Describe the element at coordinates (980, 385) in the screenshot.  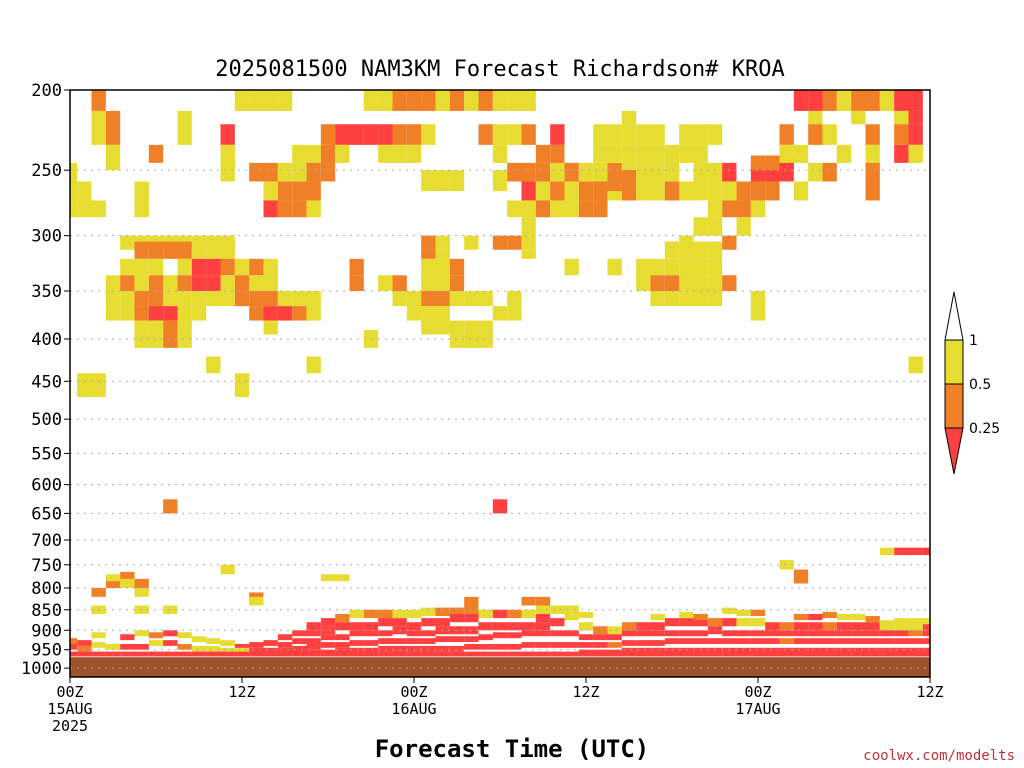
I see `colorbar-label: 0.5` at that location.